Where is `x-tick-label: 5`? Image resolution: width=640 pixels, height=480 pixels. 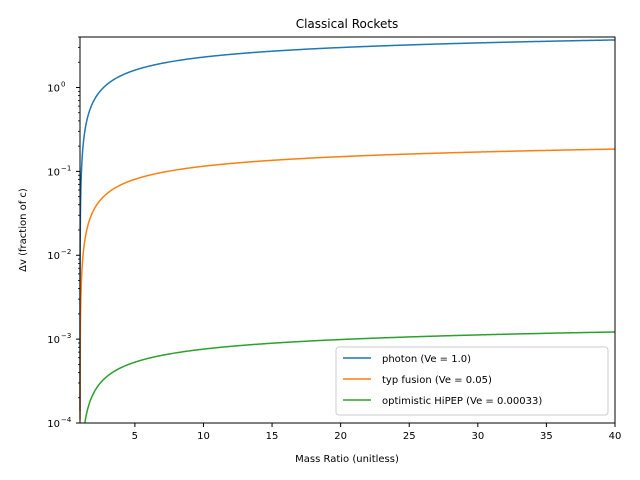
x-tick-label: 5 is located at coordinates (135, 436).